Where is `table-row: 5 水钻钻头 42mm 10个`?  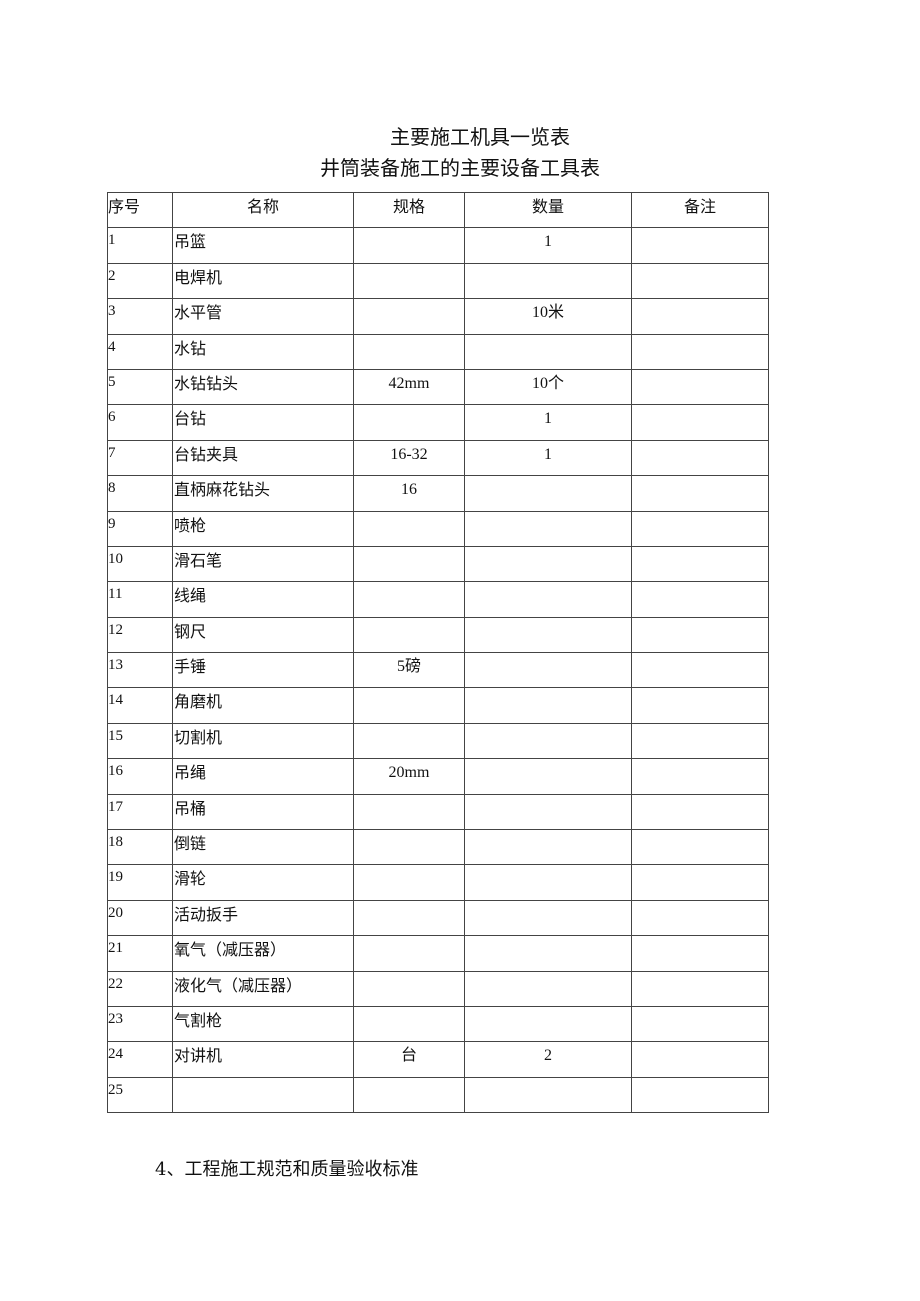 table-row: 5 水钻钻头 42mm 10个 is located at coordinates (438, 387).